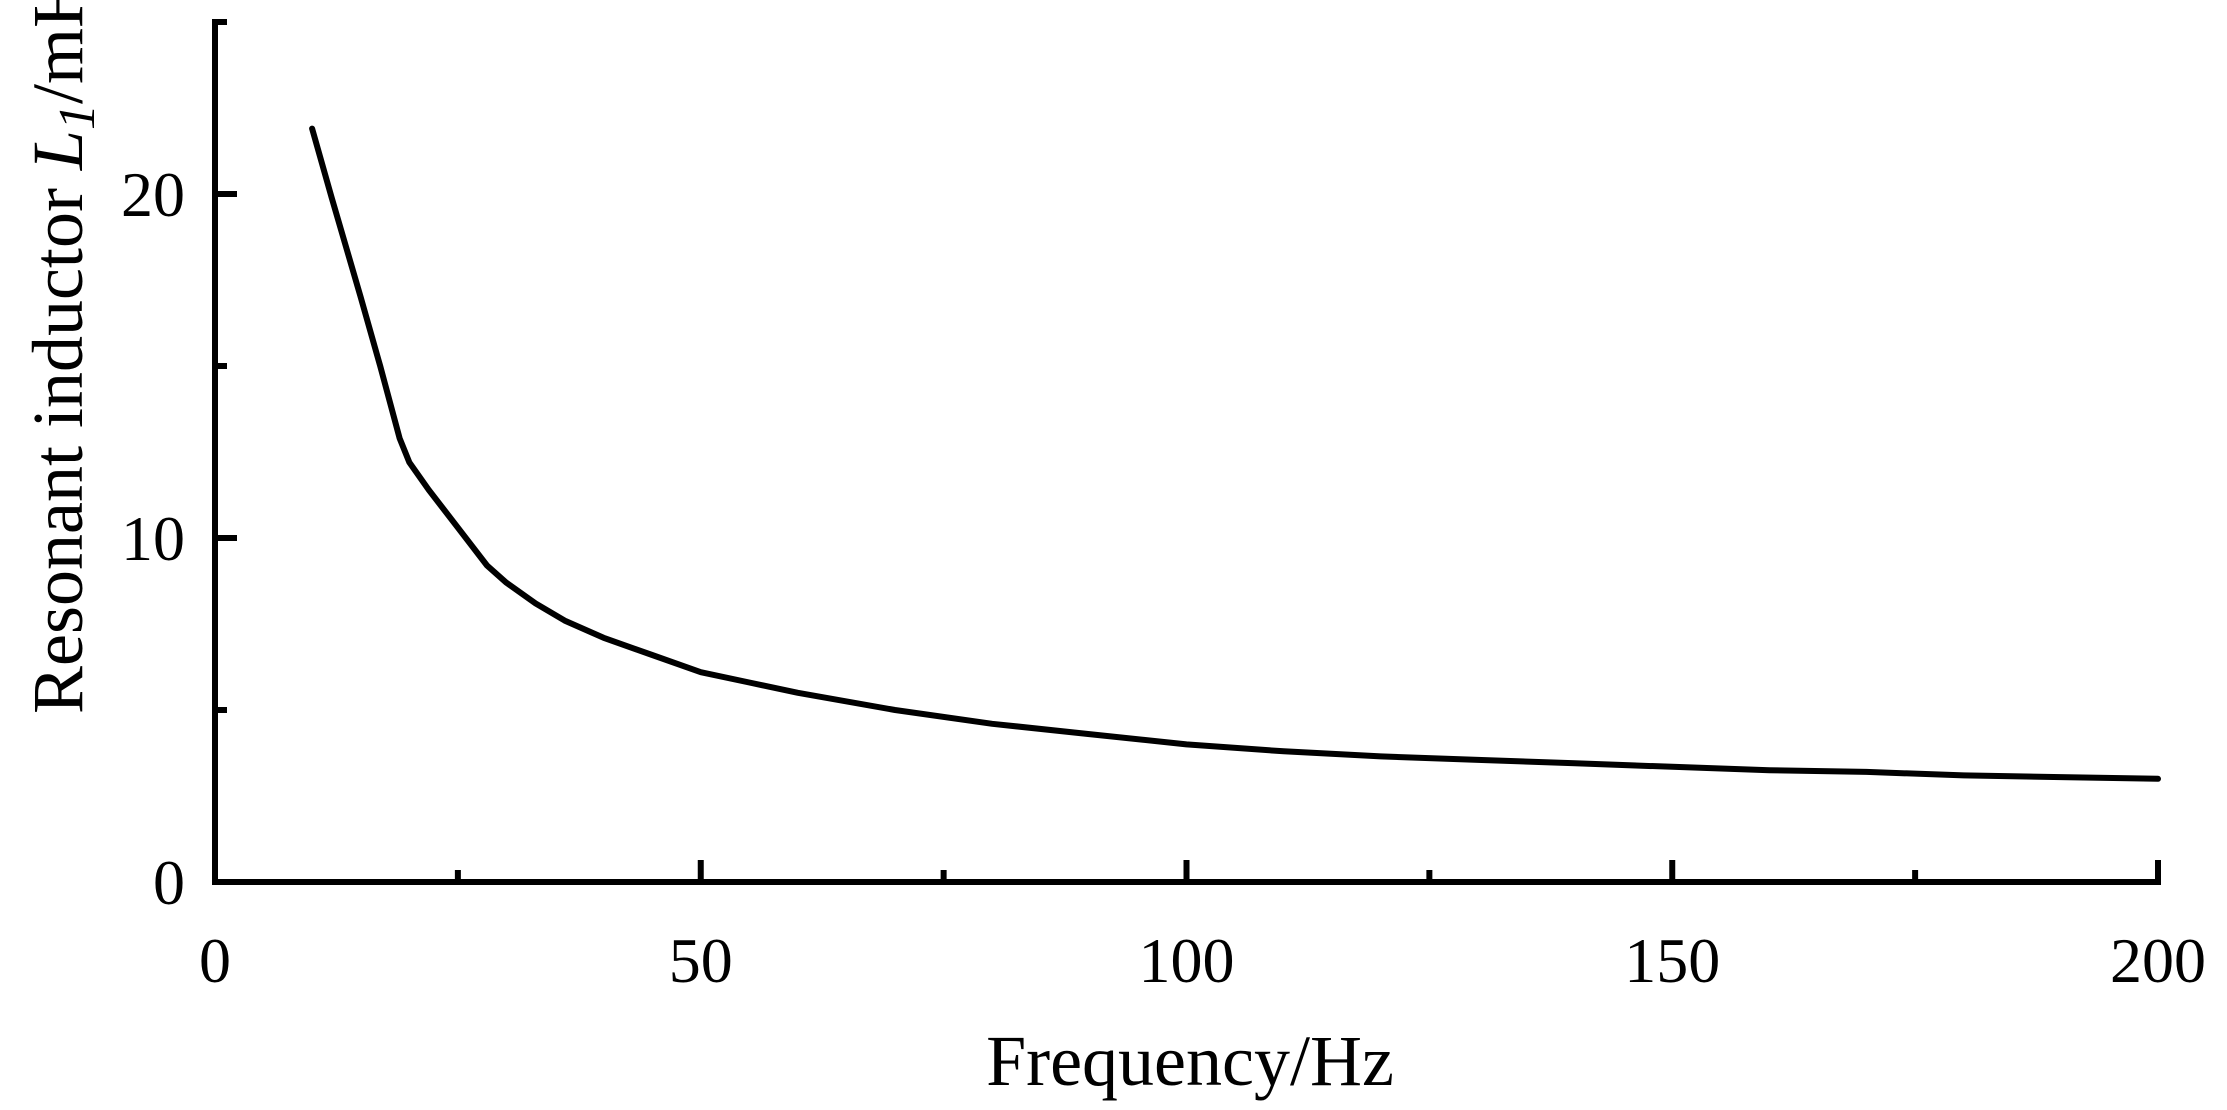  What do you see at coordinates (169, 882) in the screenshot?
I see `y-tick-label: 0` at bounding box center [169, 882].